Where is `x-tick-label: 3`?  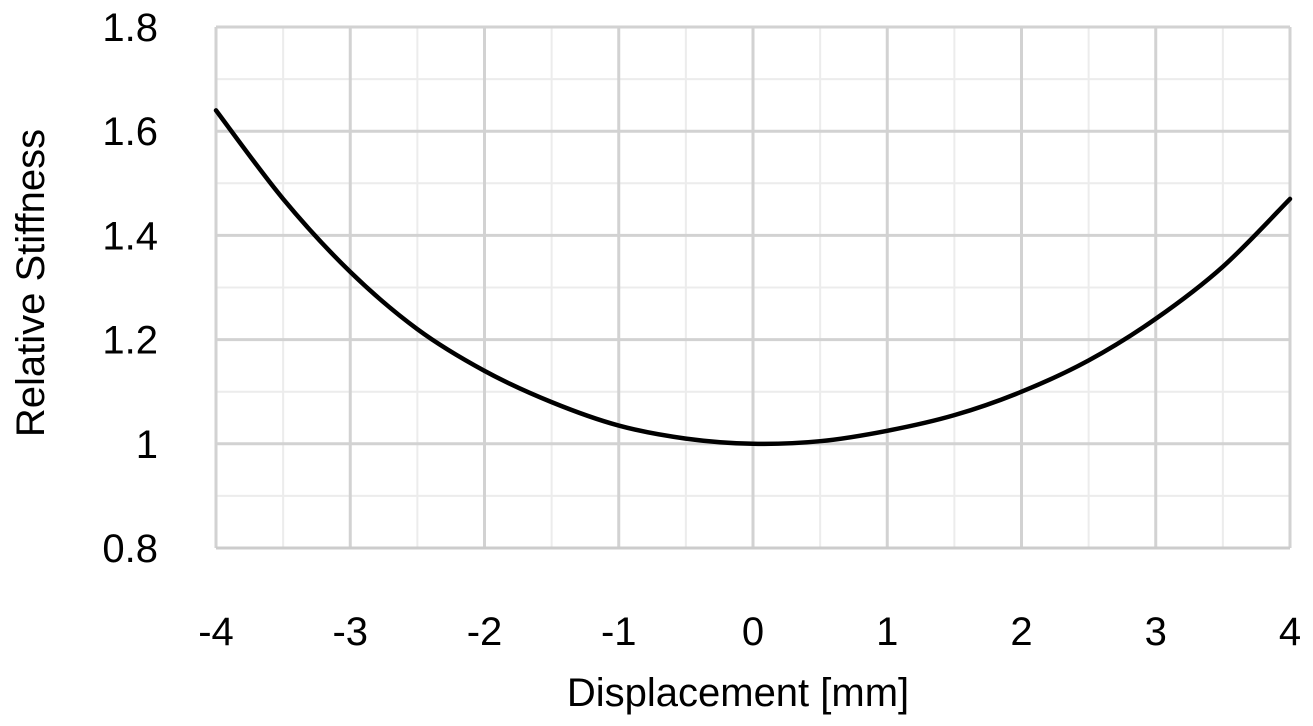
x-tick-label: 3 is located at coordinates (1156, 632).